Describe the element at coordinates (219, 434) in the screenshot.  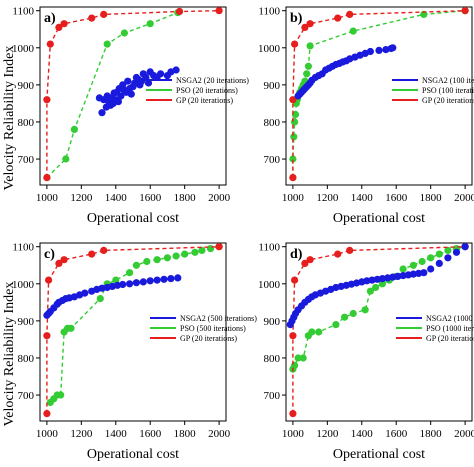
I see `panel-c-xtick-label: 2000` at that location.